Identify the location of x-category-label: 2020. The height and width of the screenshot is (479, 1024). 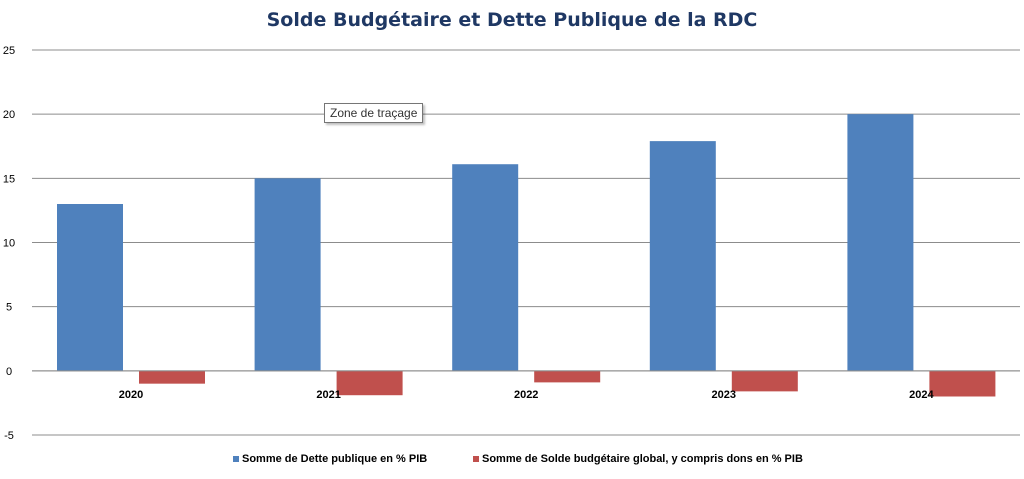
(131, 395).